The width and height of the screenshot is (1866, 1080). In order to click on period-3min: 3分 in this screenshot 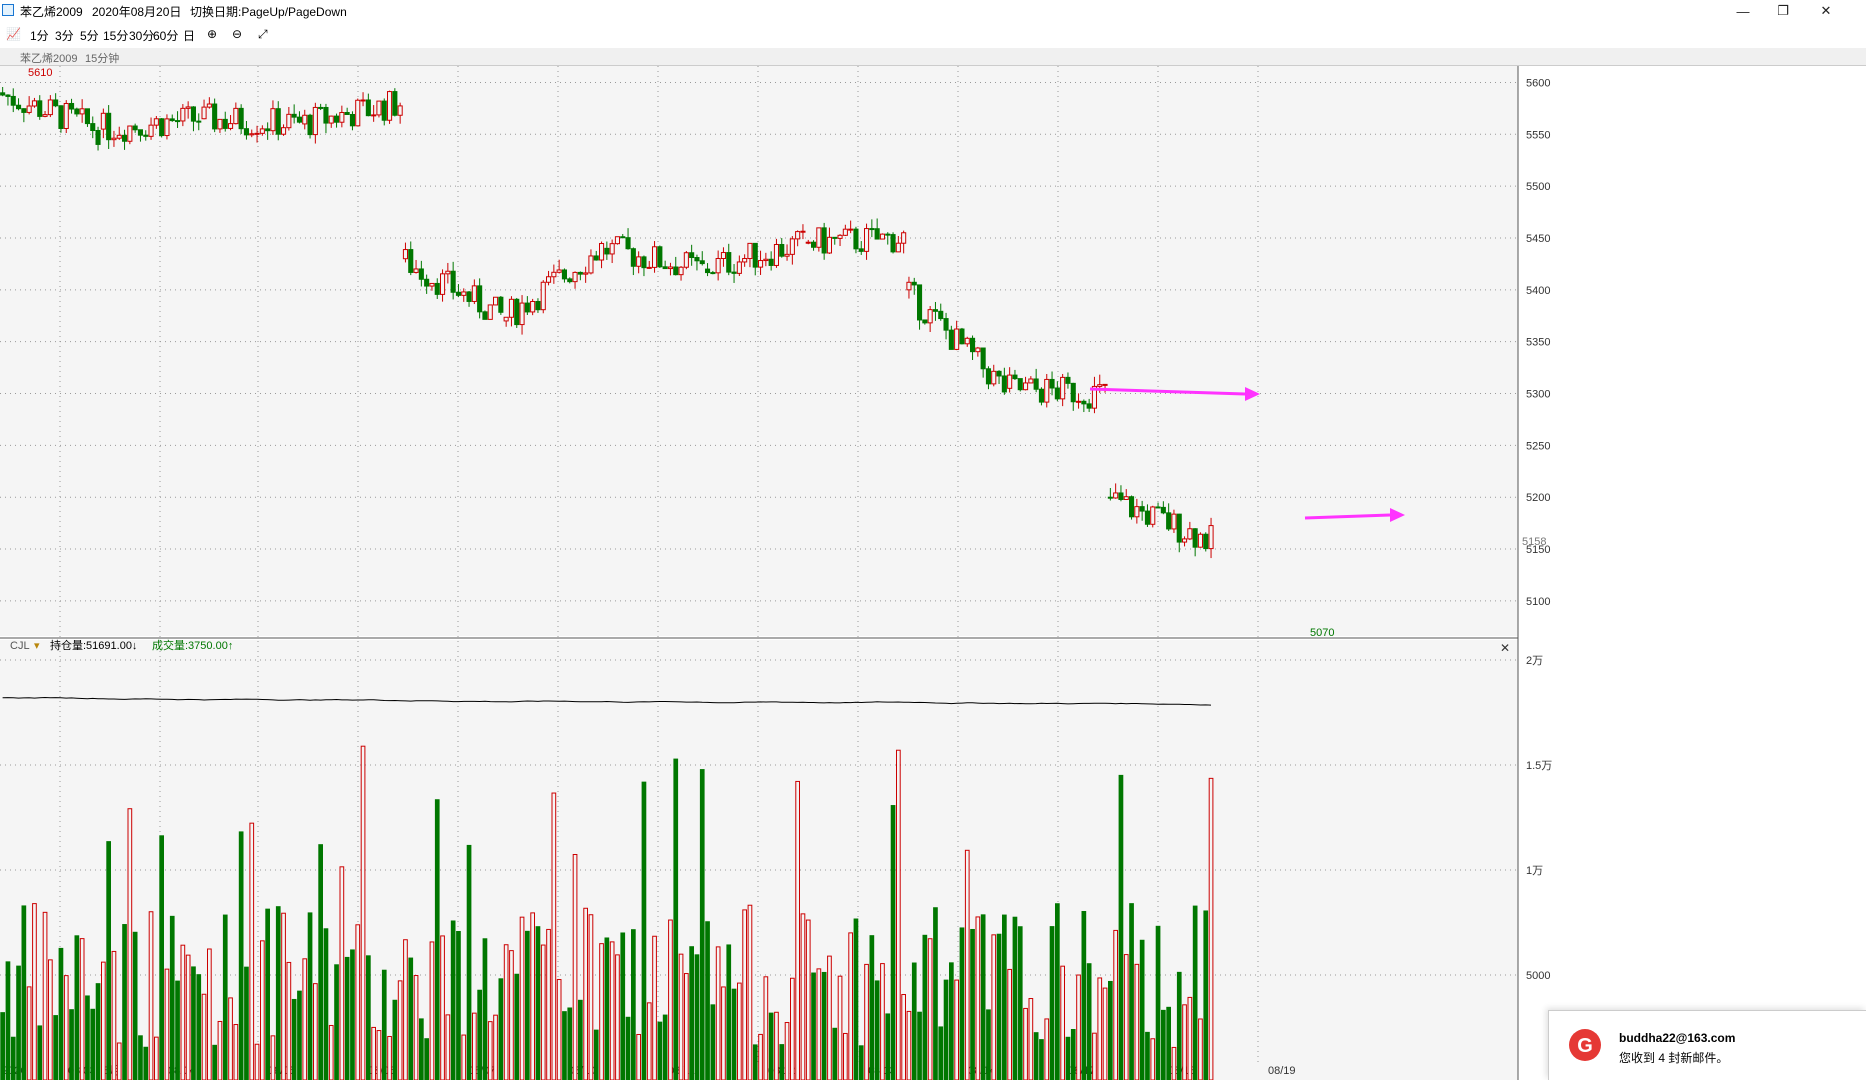, I will do `click(64, 36)`.